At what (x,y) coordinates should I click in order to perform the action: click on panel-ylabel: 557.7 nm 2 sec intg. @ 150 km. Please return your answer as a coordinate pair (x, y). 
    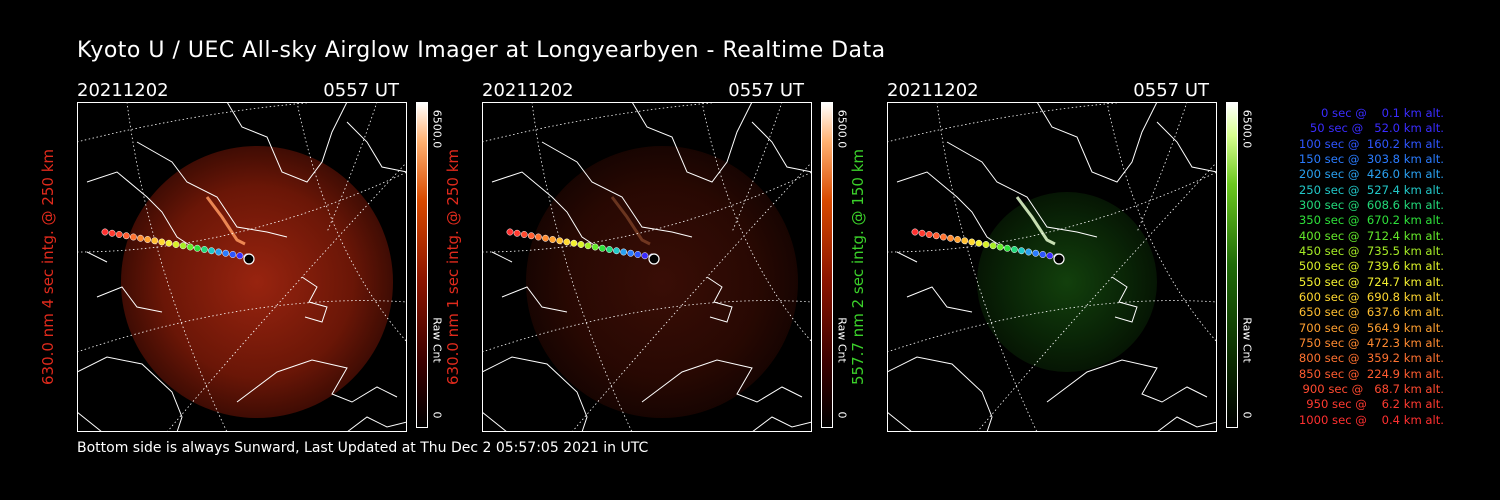
    Looking at the image, I should click on (858, 267).